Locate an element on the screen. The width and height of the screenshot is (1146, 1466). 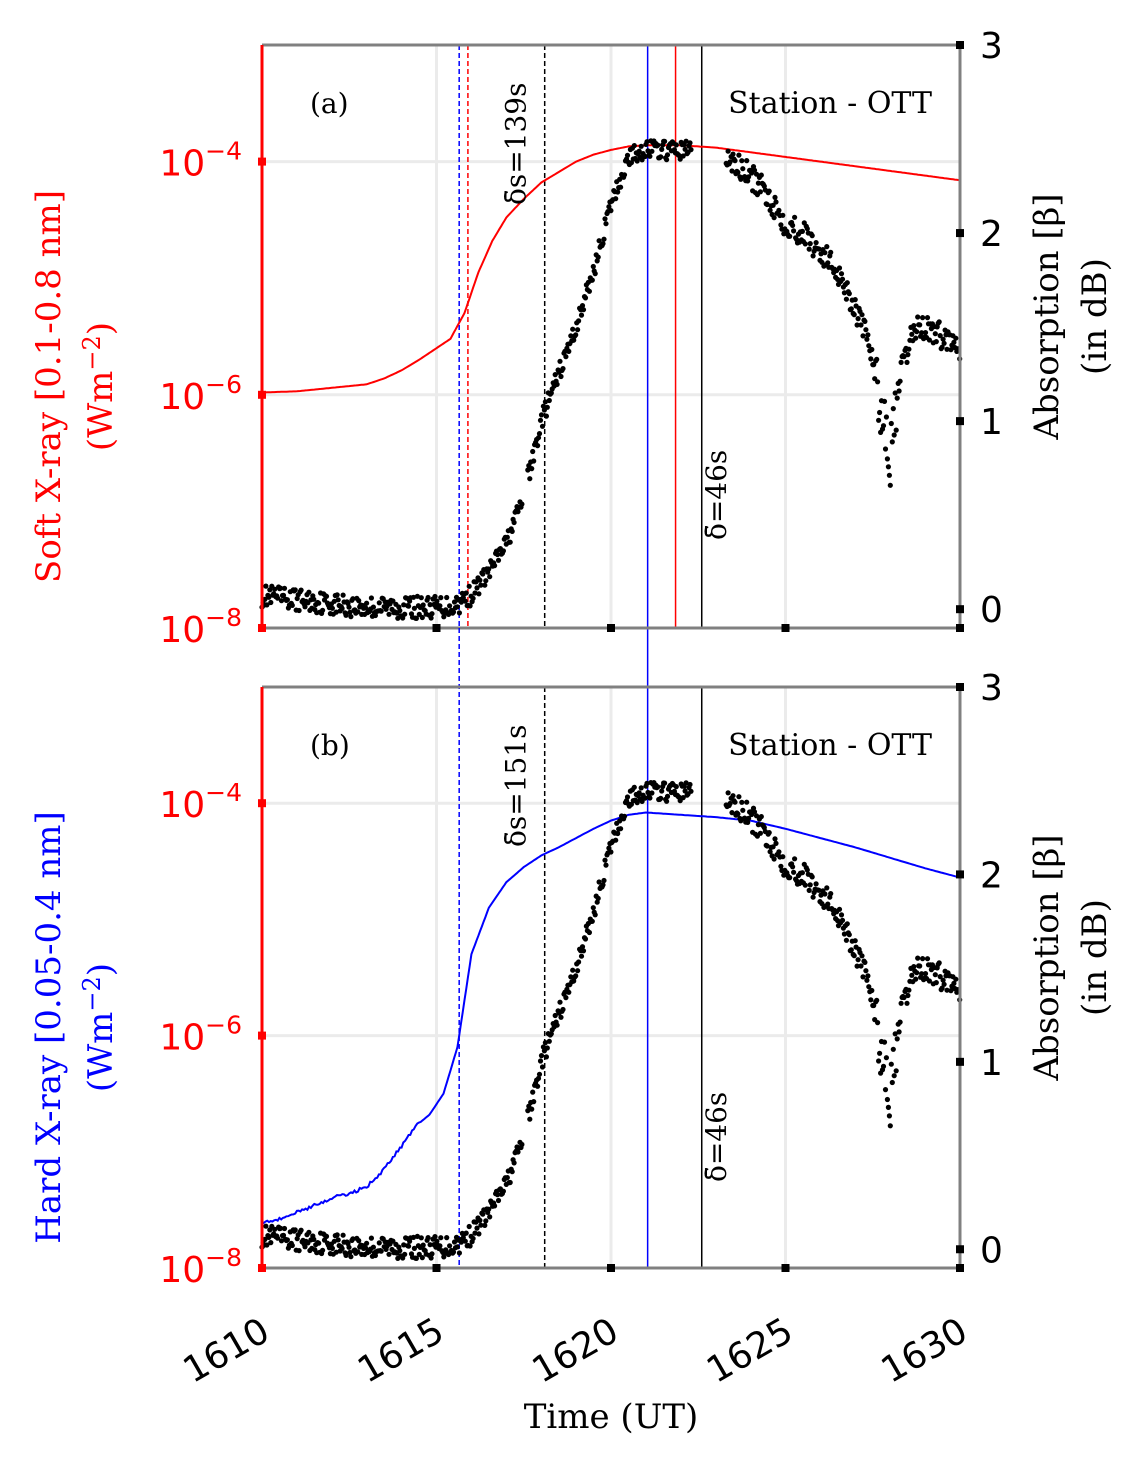
x-tick-mark is located at coordinates (611, 1268).